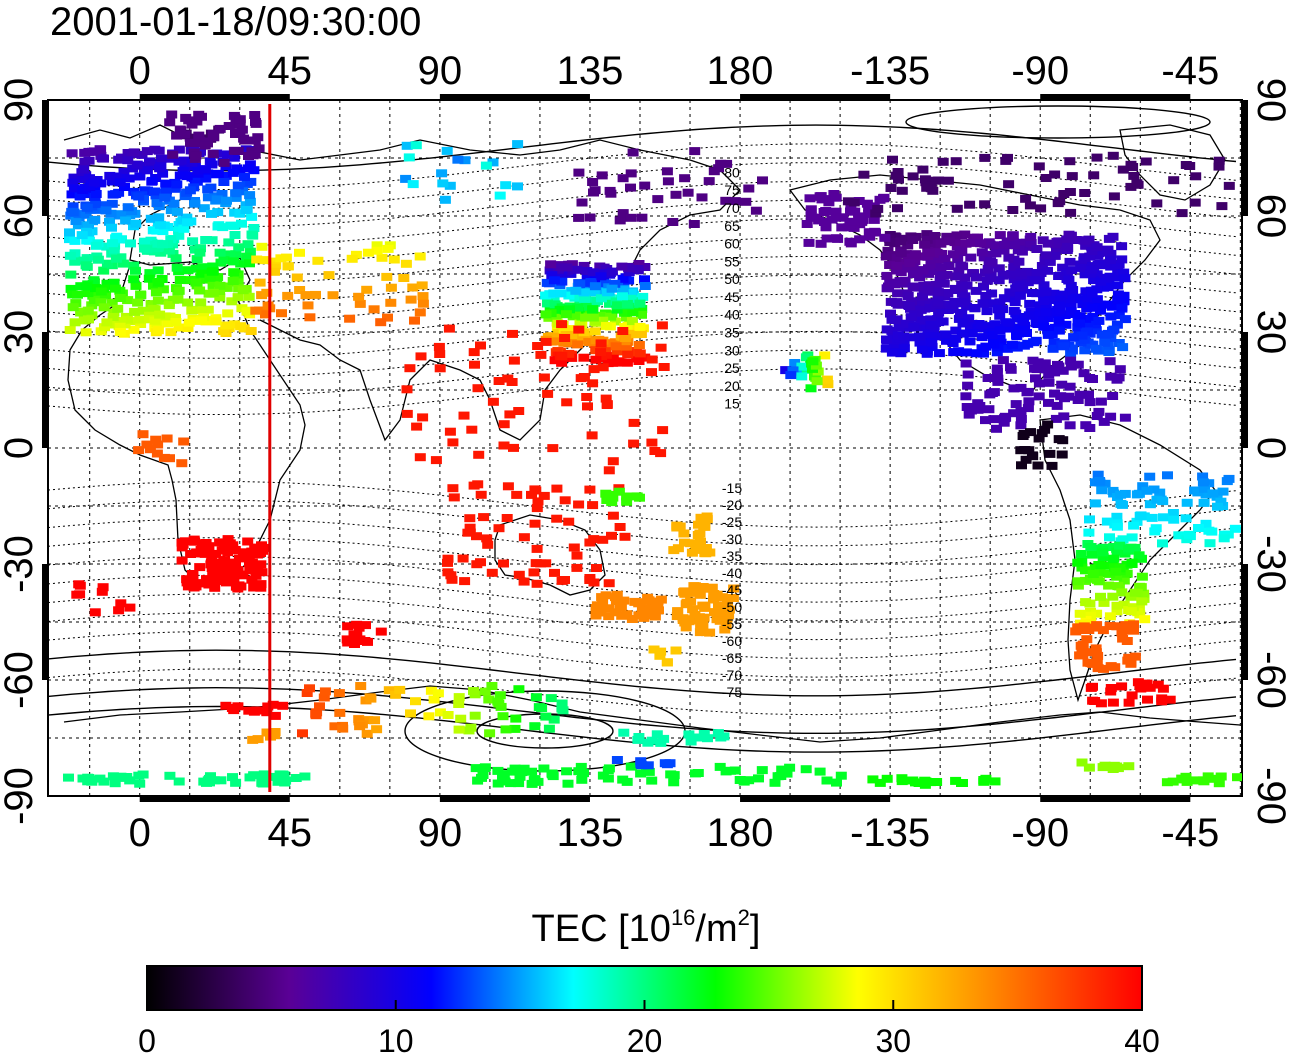  Describe the element at coordinates (1115, 97) in the screenshot. I see `frame-band-top` at that location.